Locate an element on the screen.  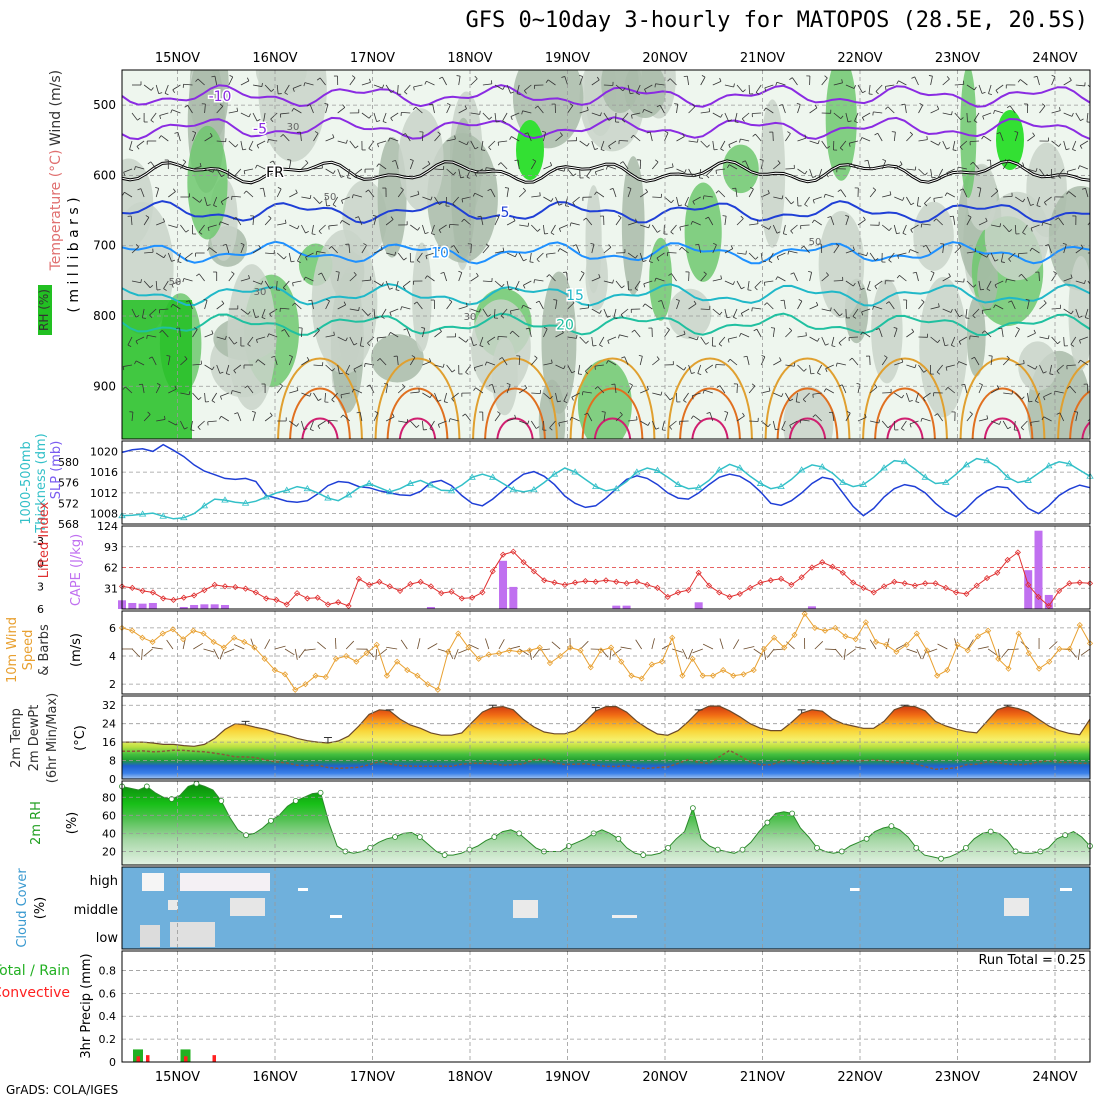
precip-tick: 0 is located at coordinates (112, 1062).